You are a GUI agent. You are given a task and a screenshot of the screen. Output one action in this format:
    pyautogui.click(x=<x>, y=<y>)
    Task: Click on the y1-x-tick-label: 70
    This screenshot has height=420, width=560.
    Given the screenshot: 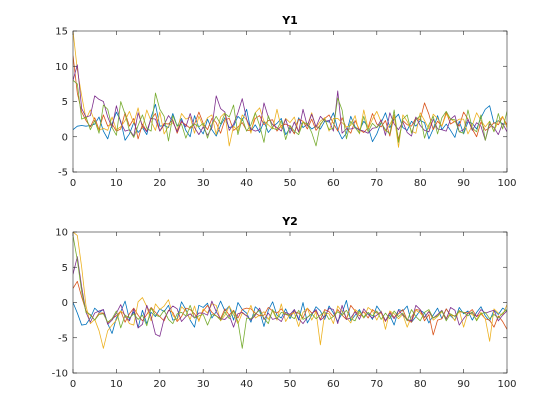 What is the action you would take?
    pyautogui.click(x=376, y=183)
    